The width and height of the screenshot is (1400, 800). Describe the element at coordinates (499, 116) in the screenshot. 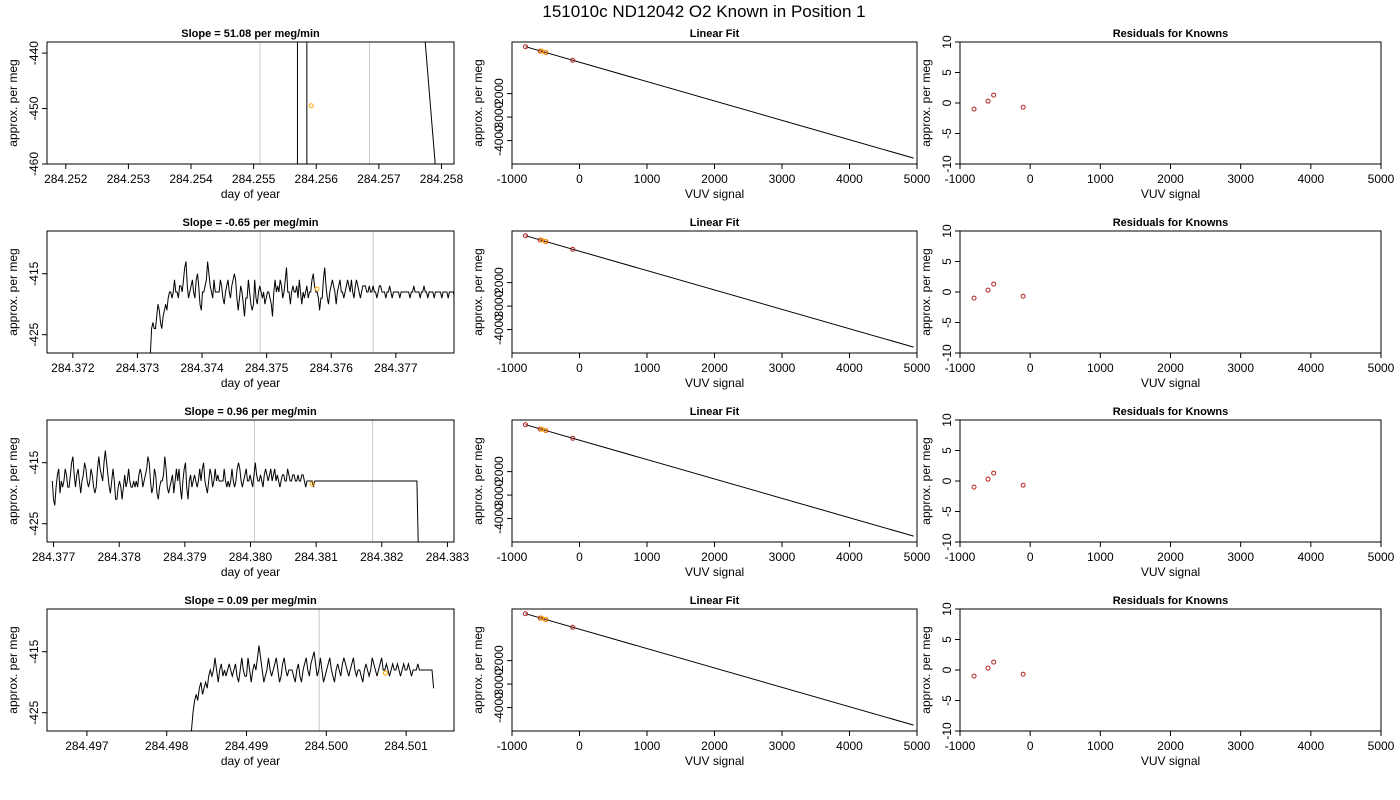

I see `y-tick-label: -3000` at that location.